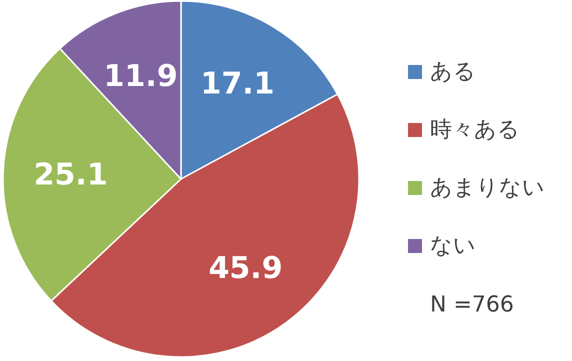  I want to click on data-label: 17.1, so click(237, 84).